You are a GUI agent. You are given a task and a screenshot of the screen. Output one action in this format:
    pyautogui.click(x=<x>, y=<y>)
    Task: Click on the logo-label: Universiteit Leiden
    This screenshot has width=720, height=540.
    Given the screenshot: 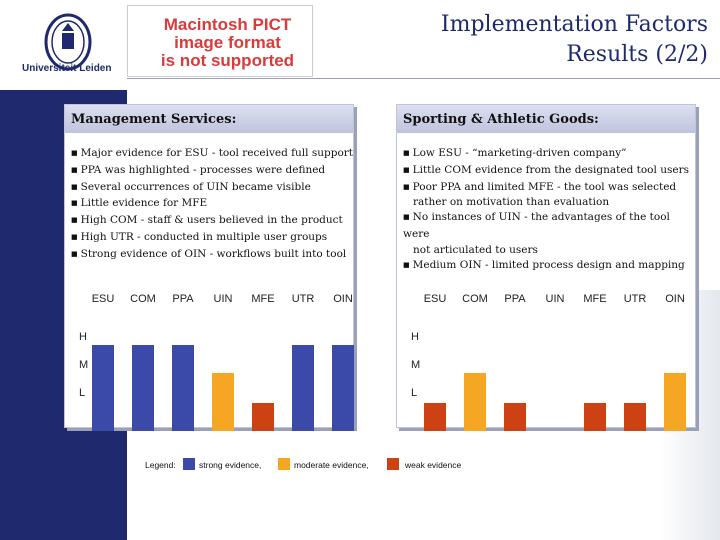 What is the action you would take?
    pyautogui.click(x=67, y=68)
    